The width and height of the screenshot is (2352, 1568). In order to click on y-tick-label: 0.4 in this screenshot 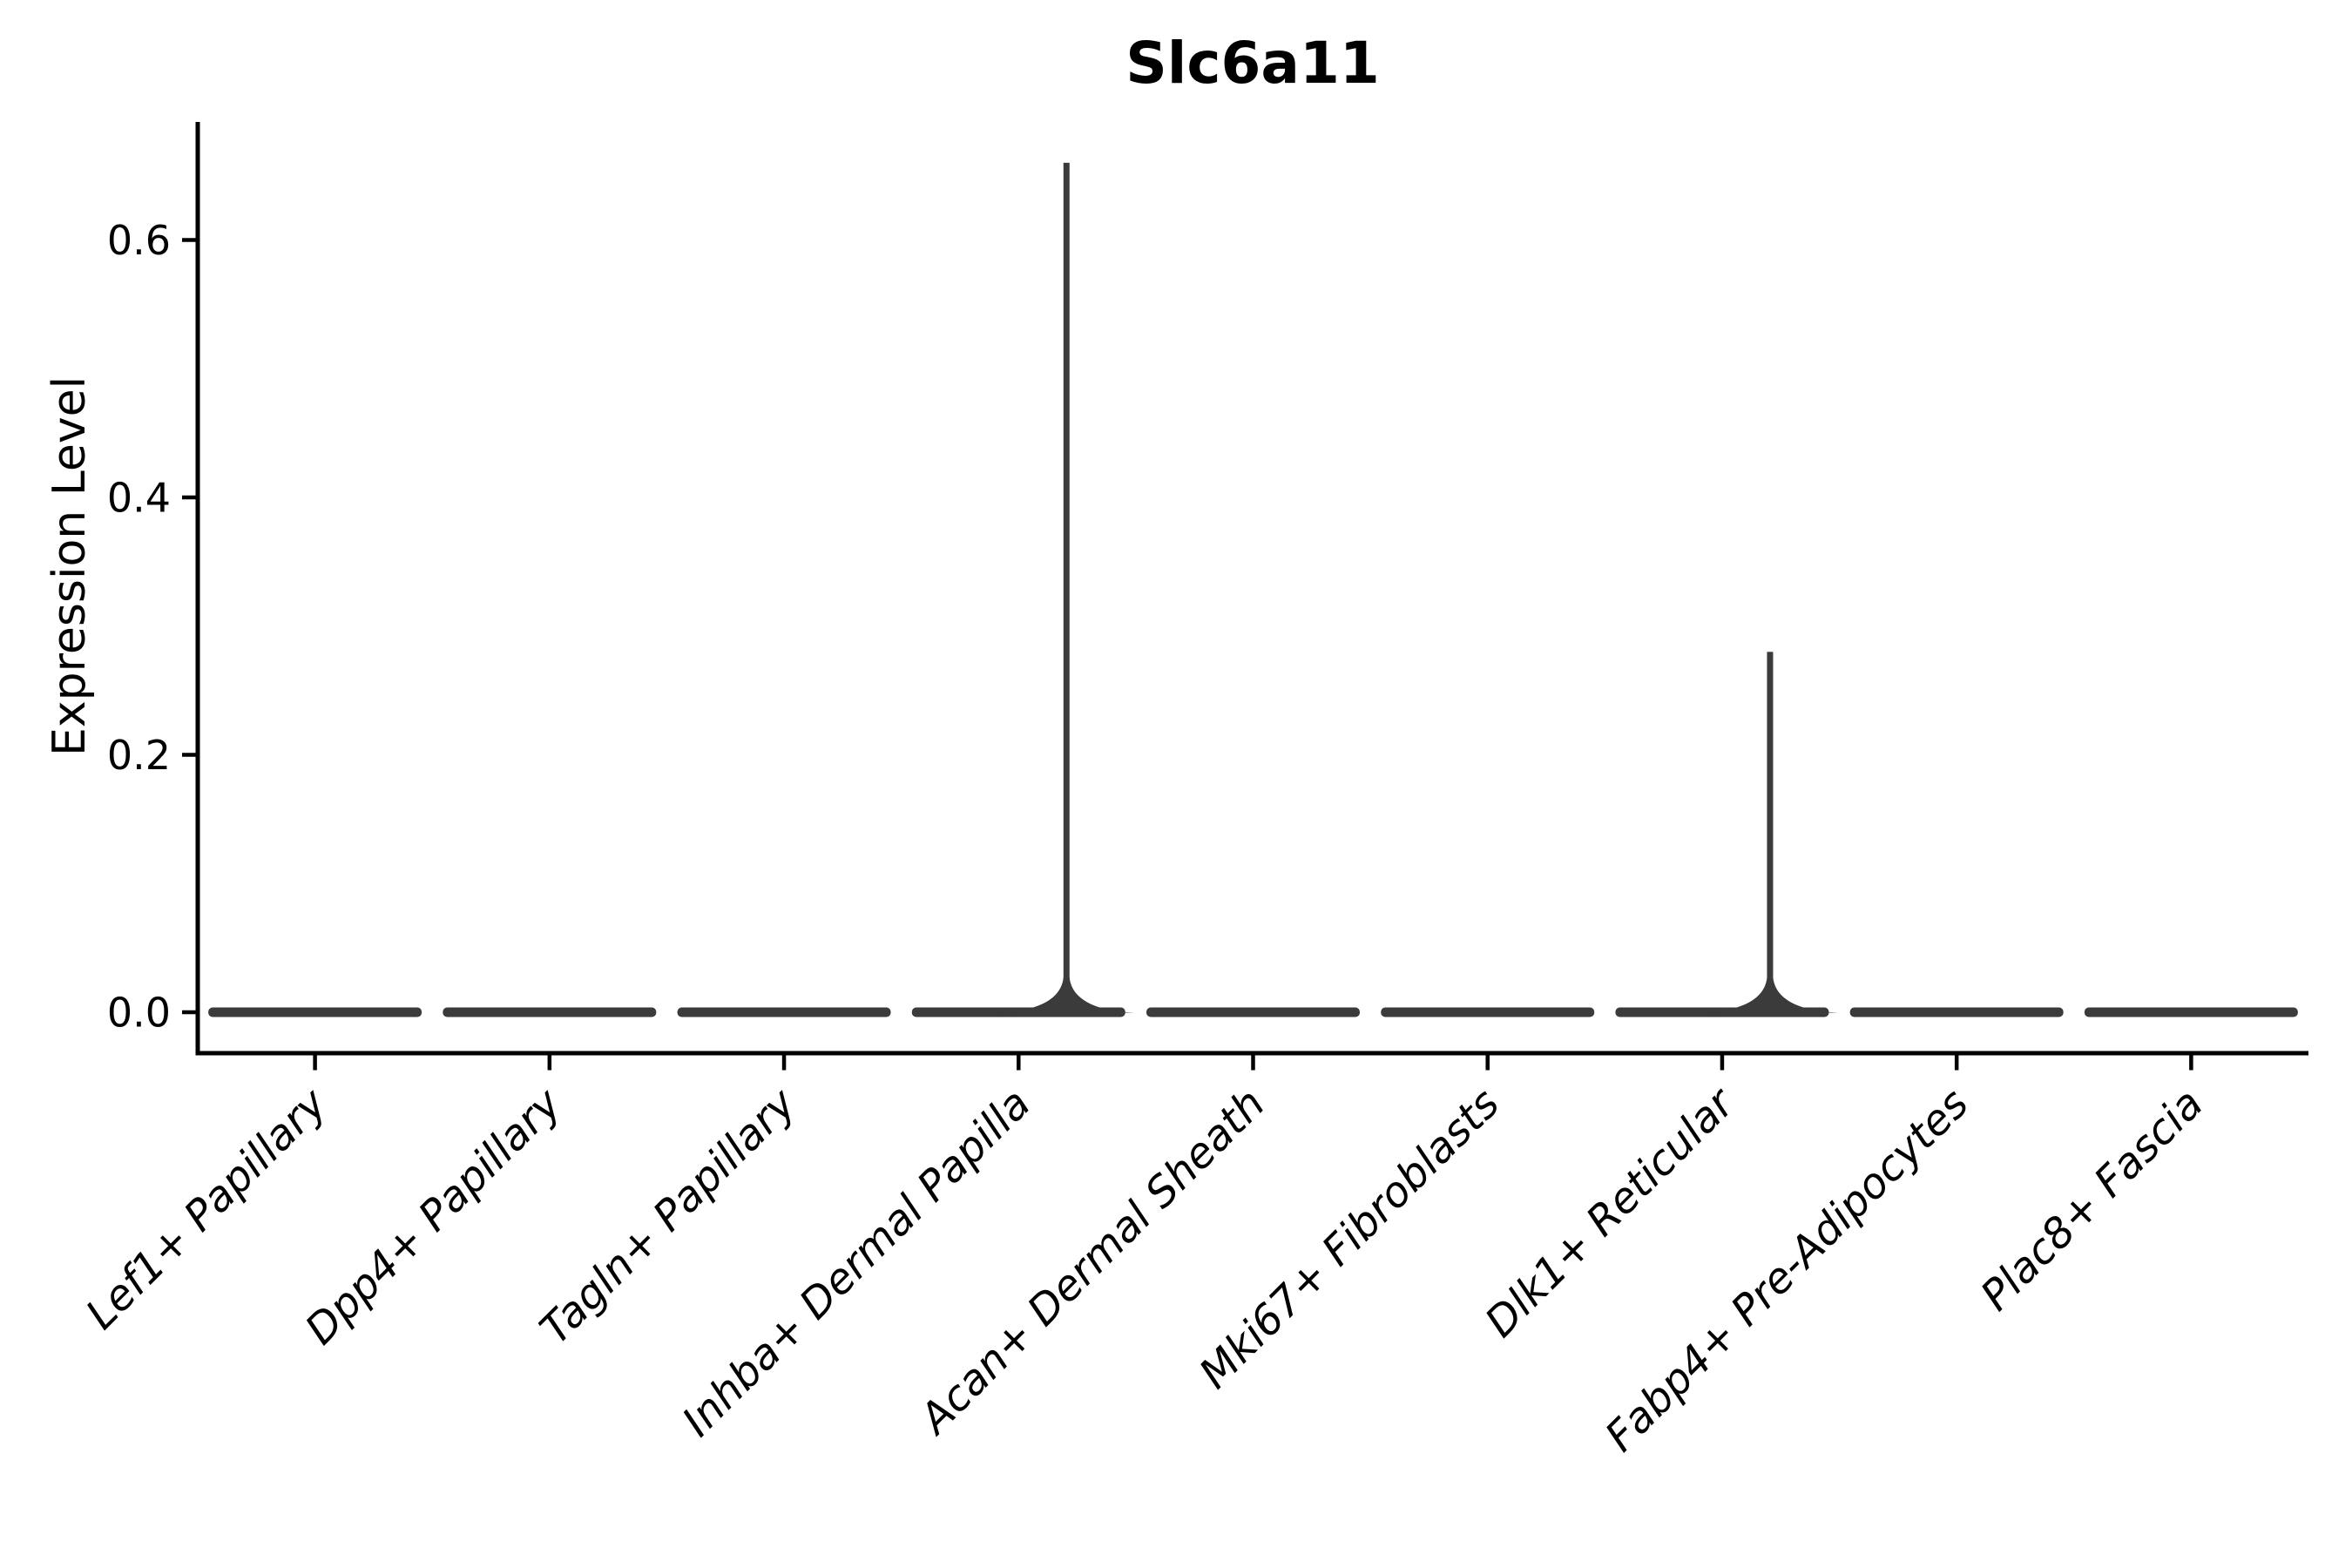, I will do `click(139, 499)`.